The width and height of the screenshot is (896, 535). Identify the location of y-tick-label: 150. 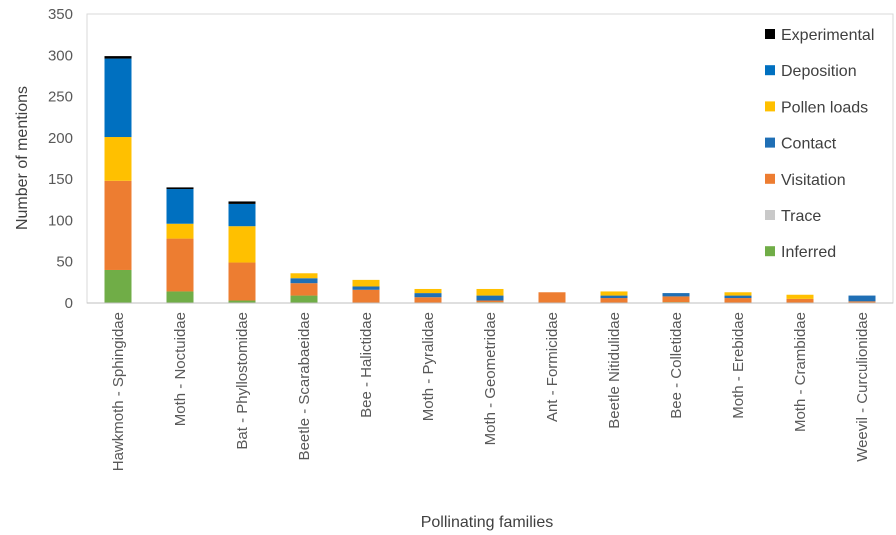
(60, 179).